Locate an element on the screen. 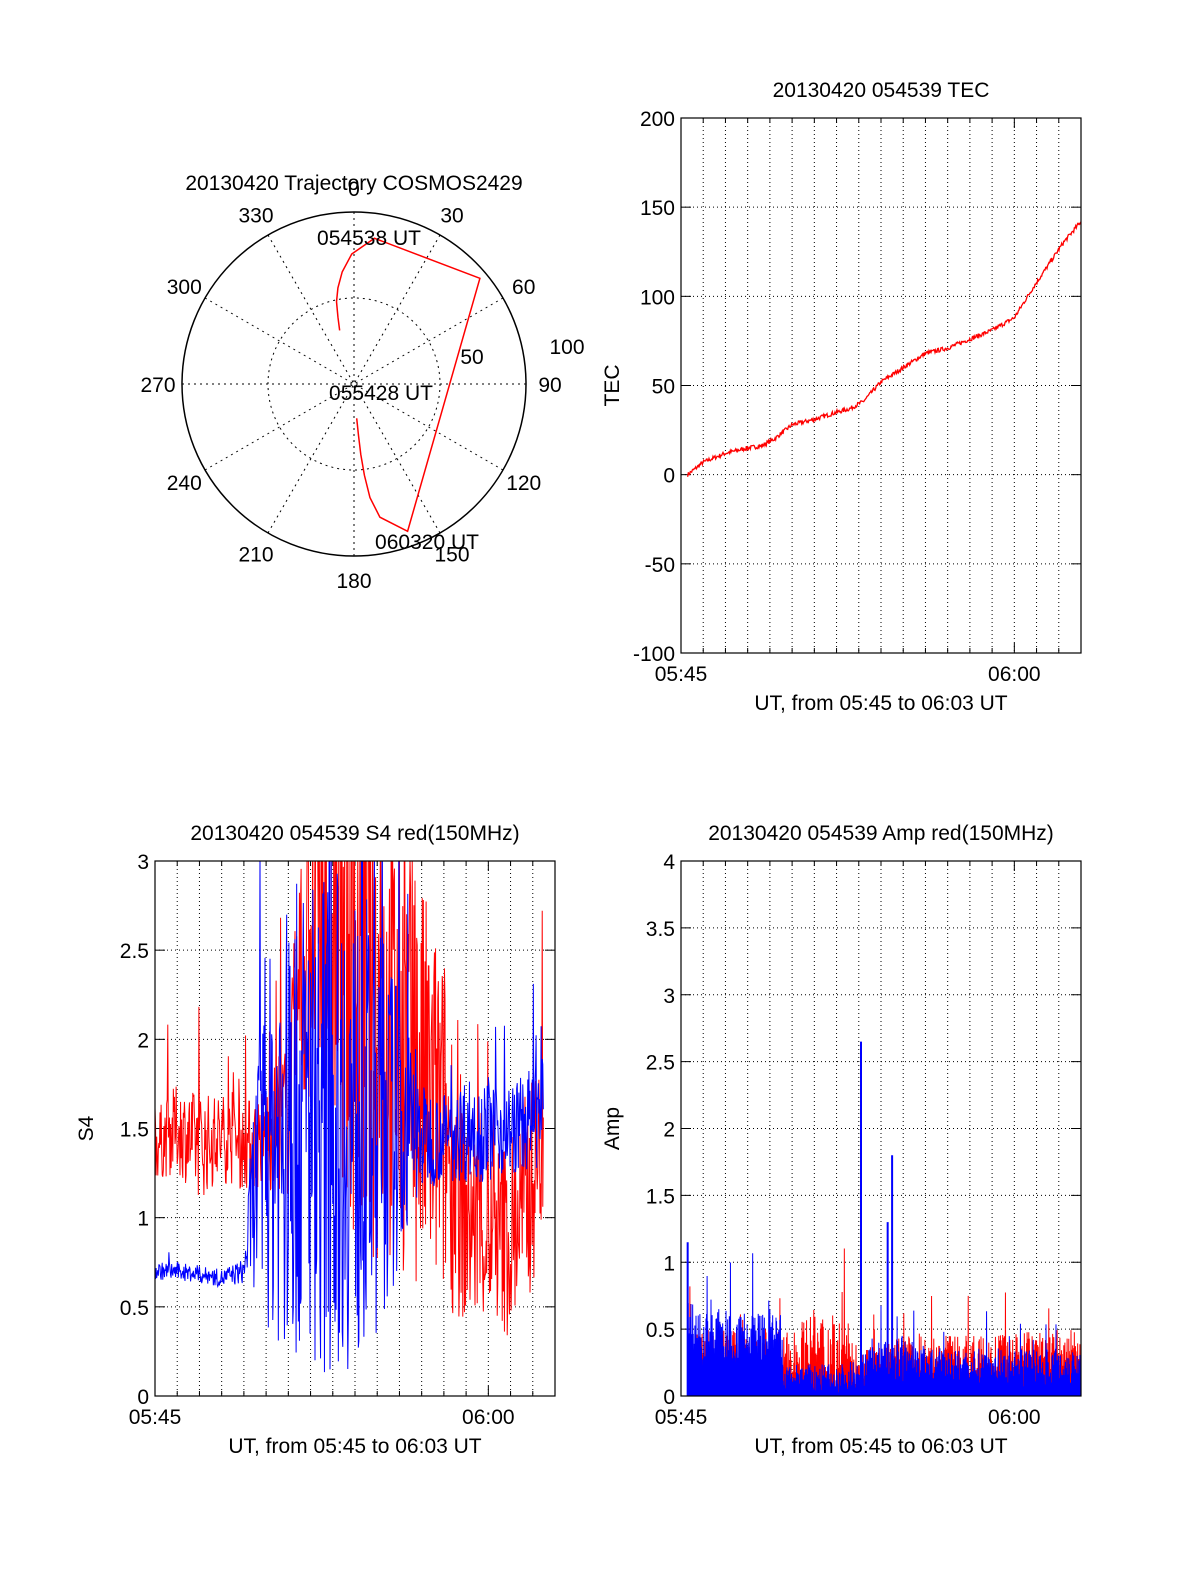 This screenshot has height=1575, width=1200. annotation-end: 060320 UT is located at coordinates (427, 542).